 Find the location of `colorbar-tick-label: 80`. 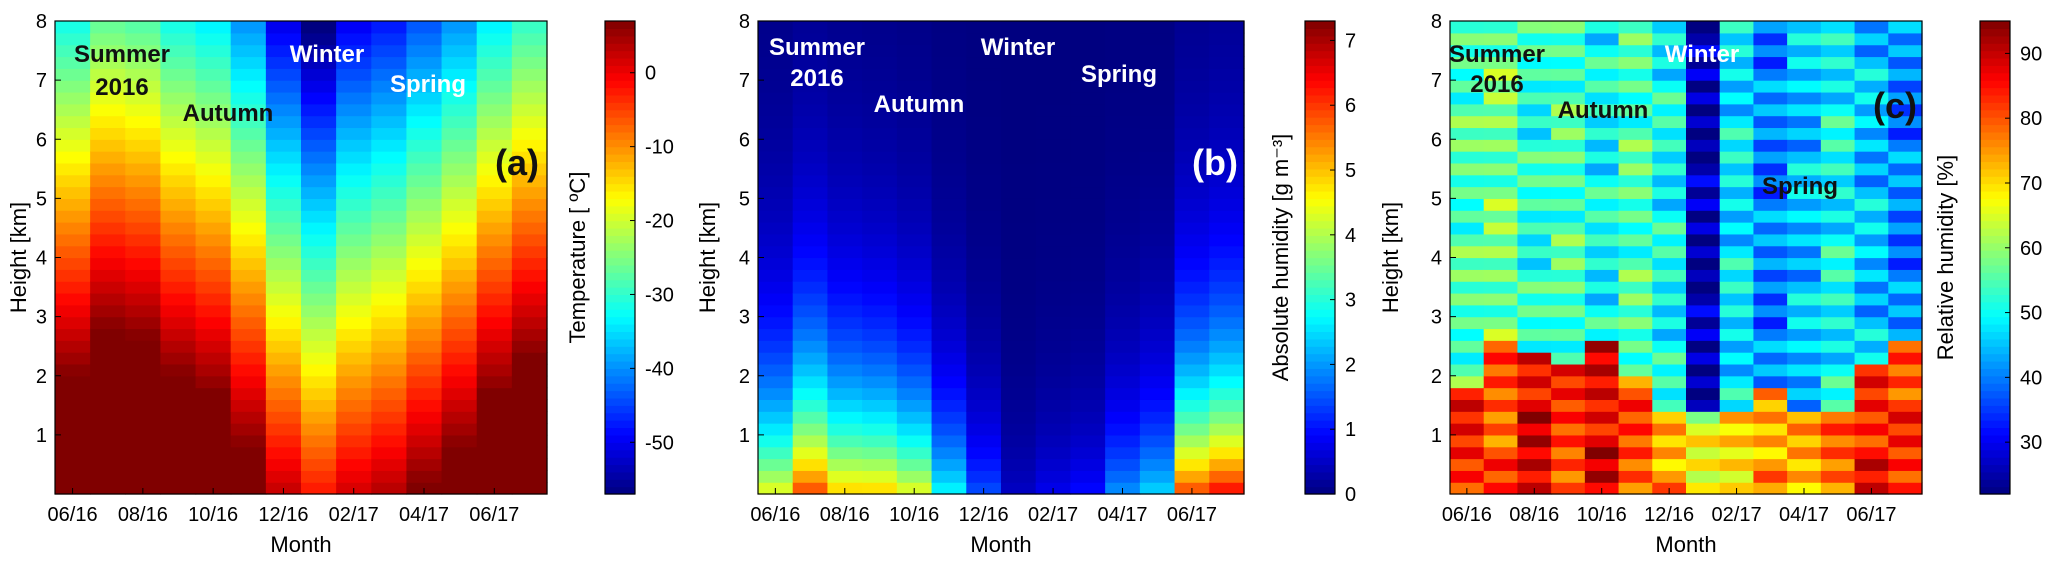

colorbar-tick-label: 80 is located at coordinates (2031, 119).